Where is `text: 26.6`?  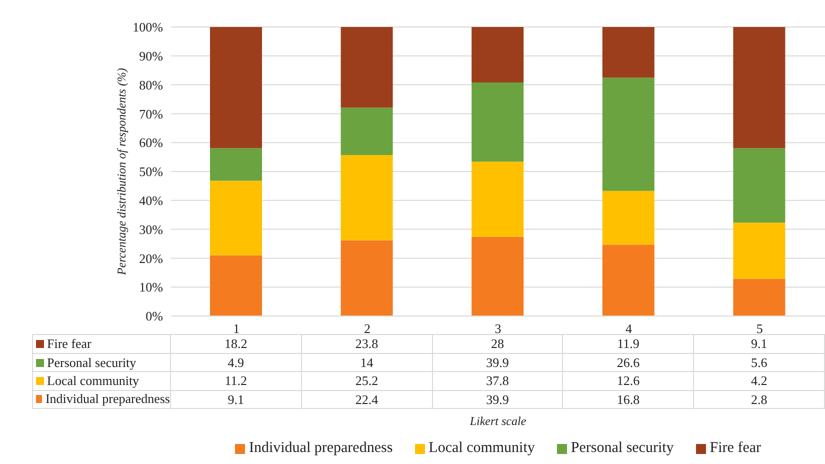
text: 26.6 is located at coordinates (628, 363).